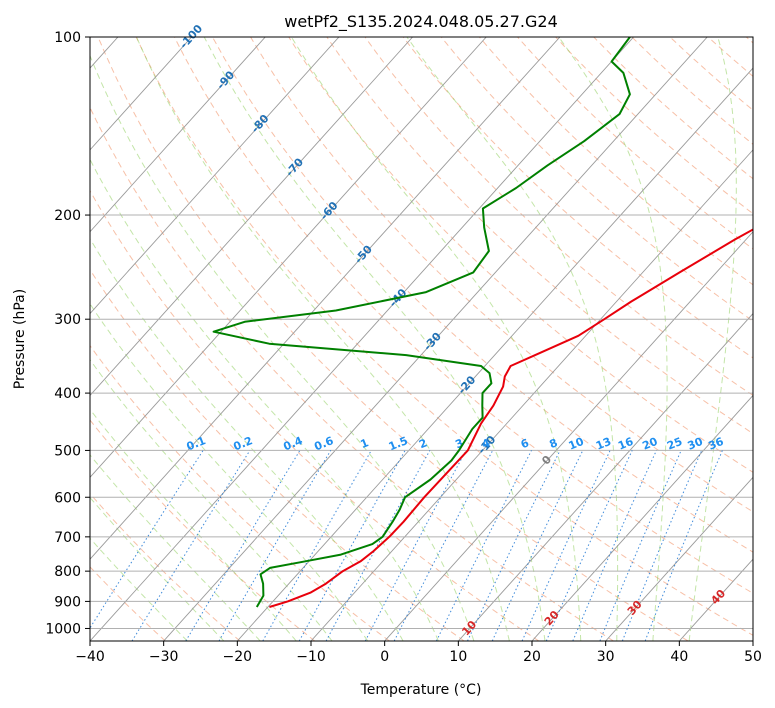 This screenshot has width=775, height=708. Describe the element at coordinates (67, 394) in the screenshot. I see `y-tick-label: 400` at that location.